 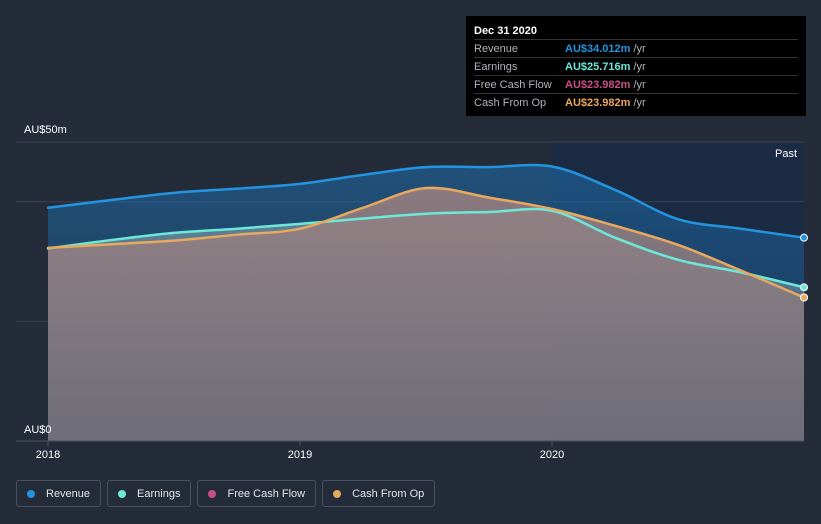 What do you see at coordinates (804, 237) in the screenshot?
I see `revenue-end-point` at bounding box center [804, 237].